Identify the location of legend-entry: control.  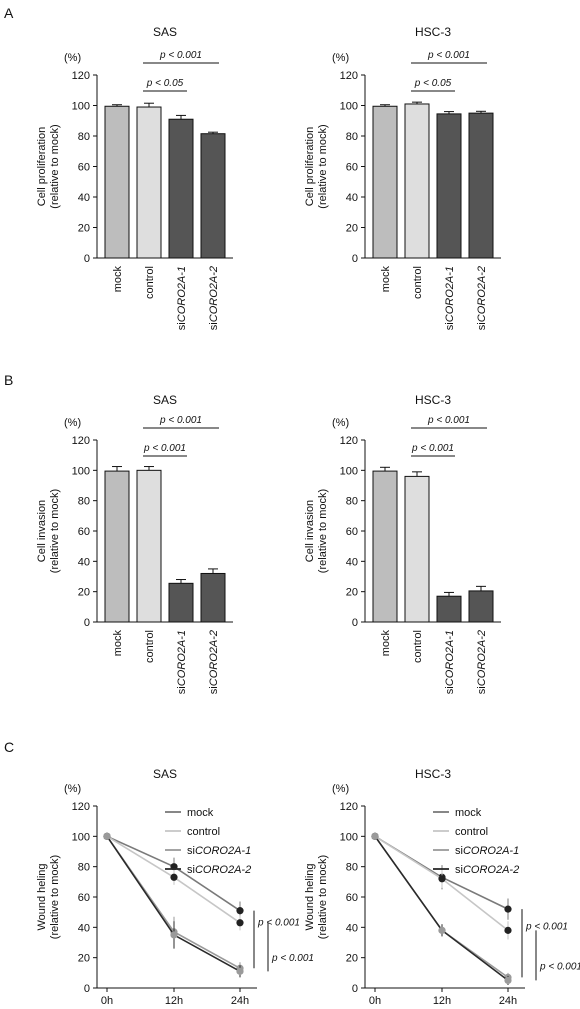
(203, 832).